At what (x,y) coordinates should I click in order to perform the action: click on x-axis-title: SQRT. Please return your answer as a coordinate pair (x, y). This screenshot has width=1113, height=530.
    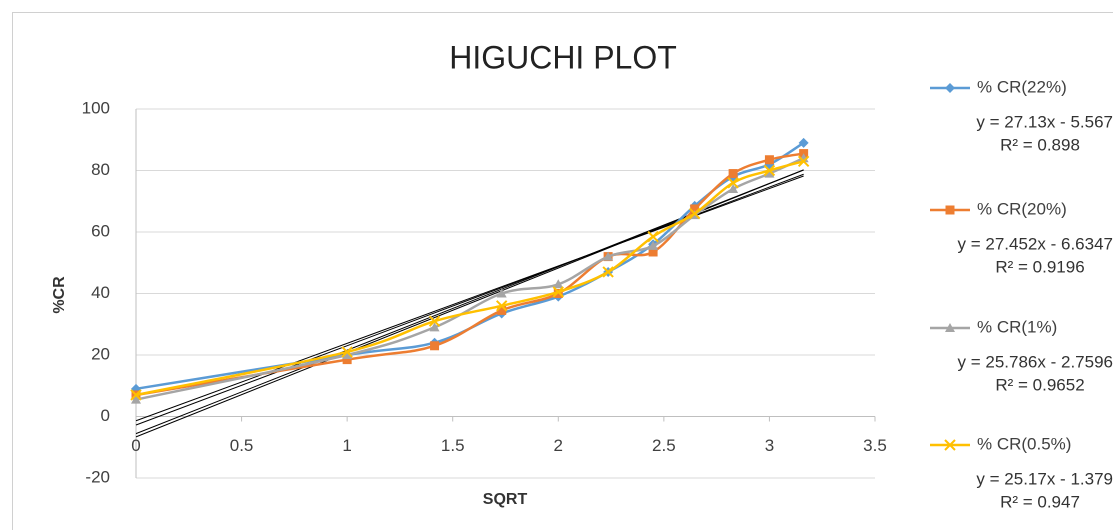
    Looking at the image, I should click on (505, 499).